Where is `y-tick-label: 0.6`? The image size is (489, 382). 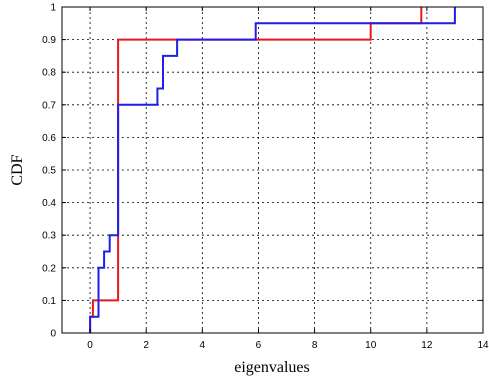
y-tick-label: 0.6 is located at coordinates (49, 138).